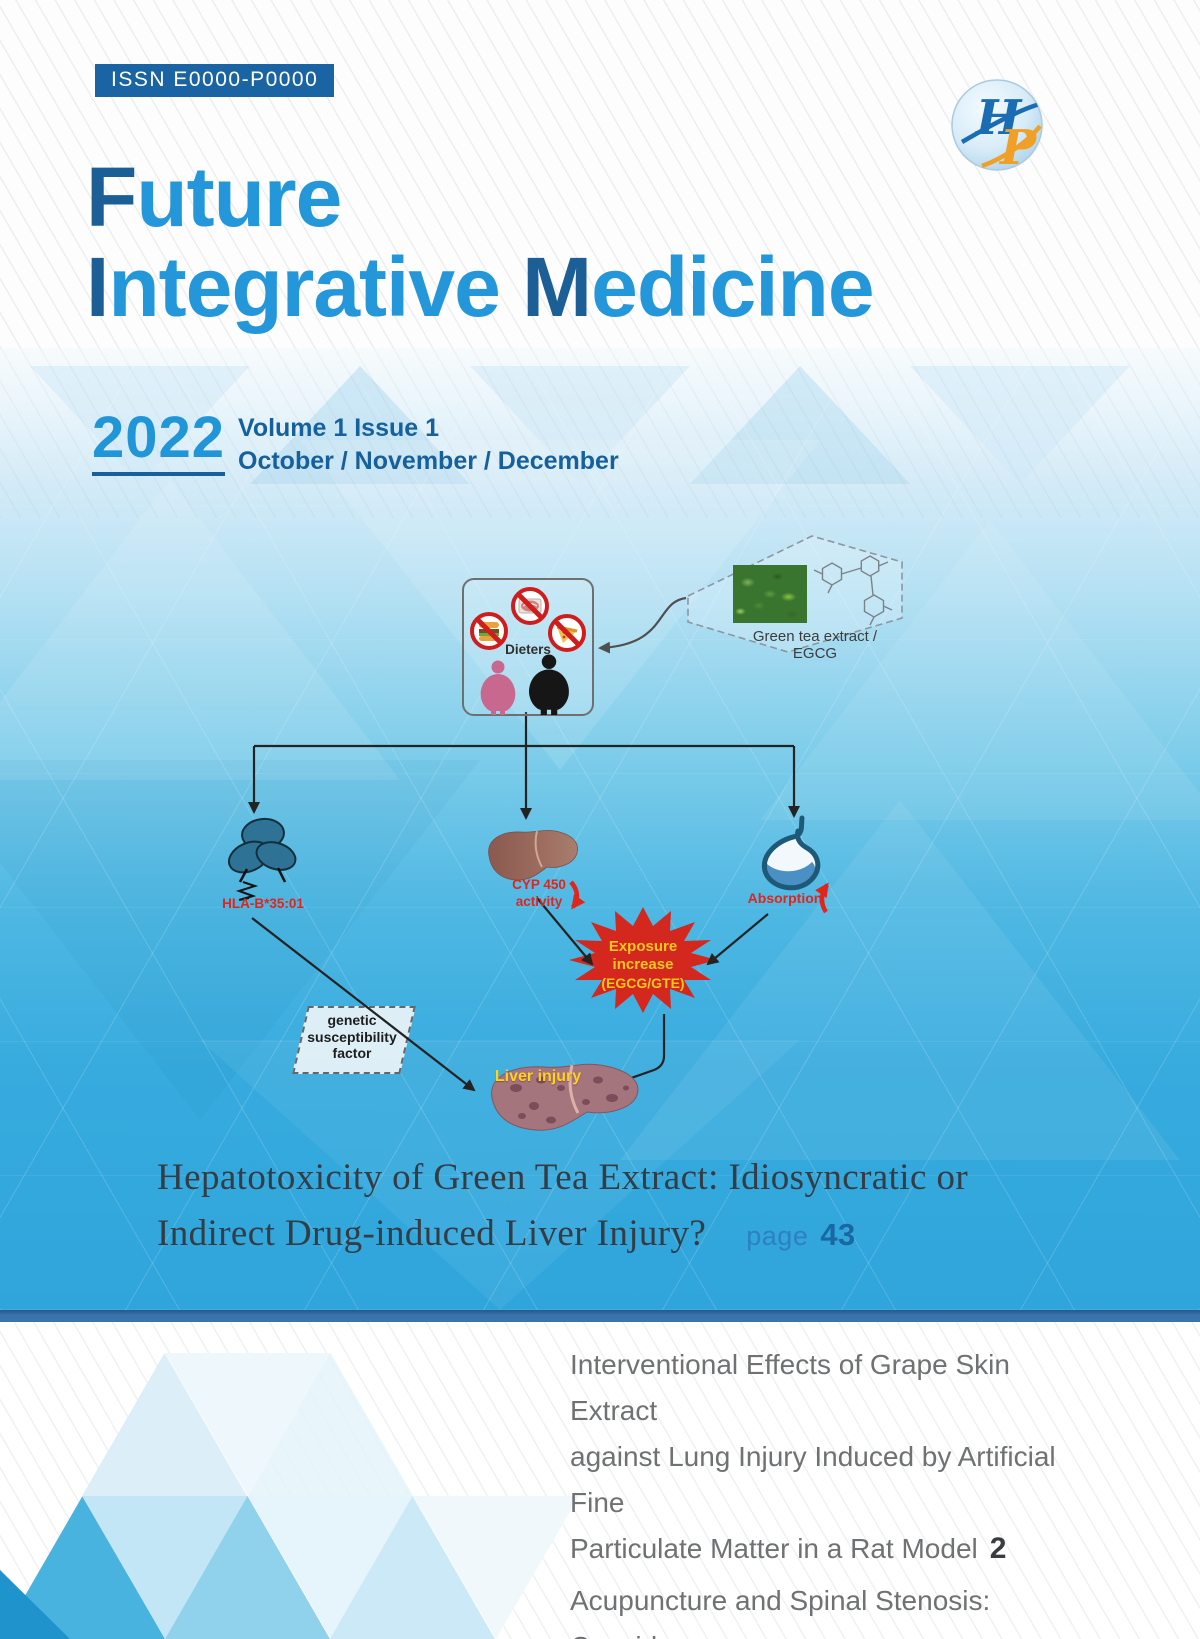 This screenshot has width=1200, height=1639. Describe the element at coordinates (732, 287) in the screenshot. I see `title-text: edicine` at that location.